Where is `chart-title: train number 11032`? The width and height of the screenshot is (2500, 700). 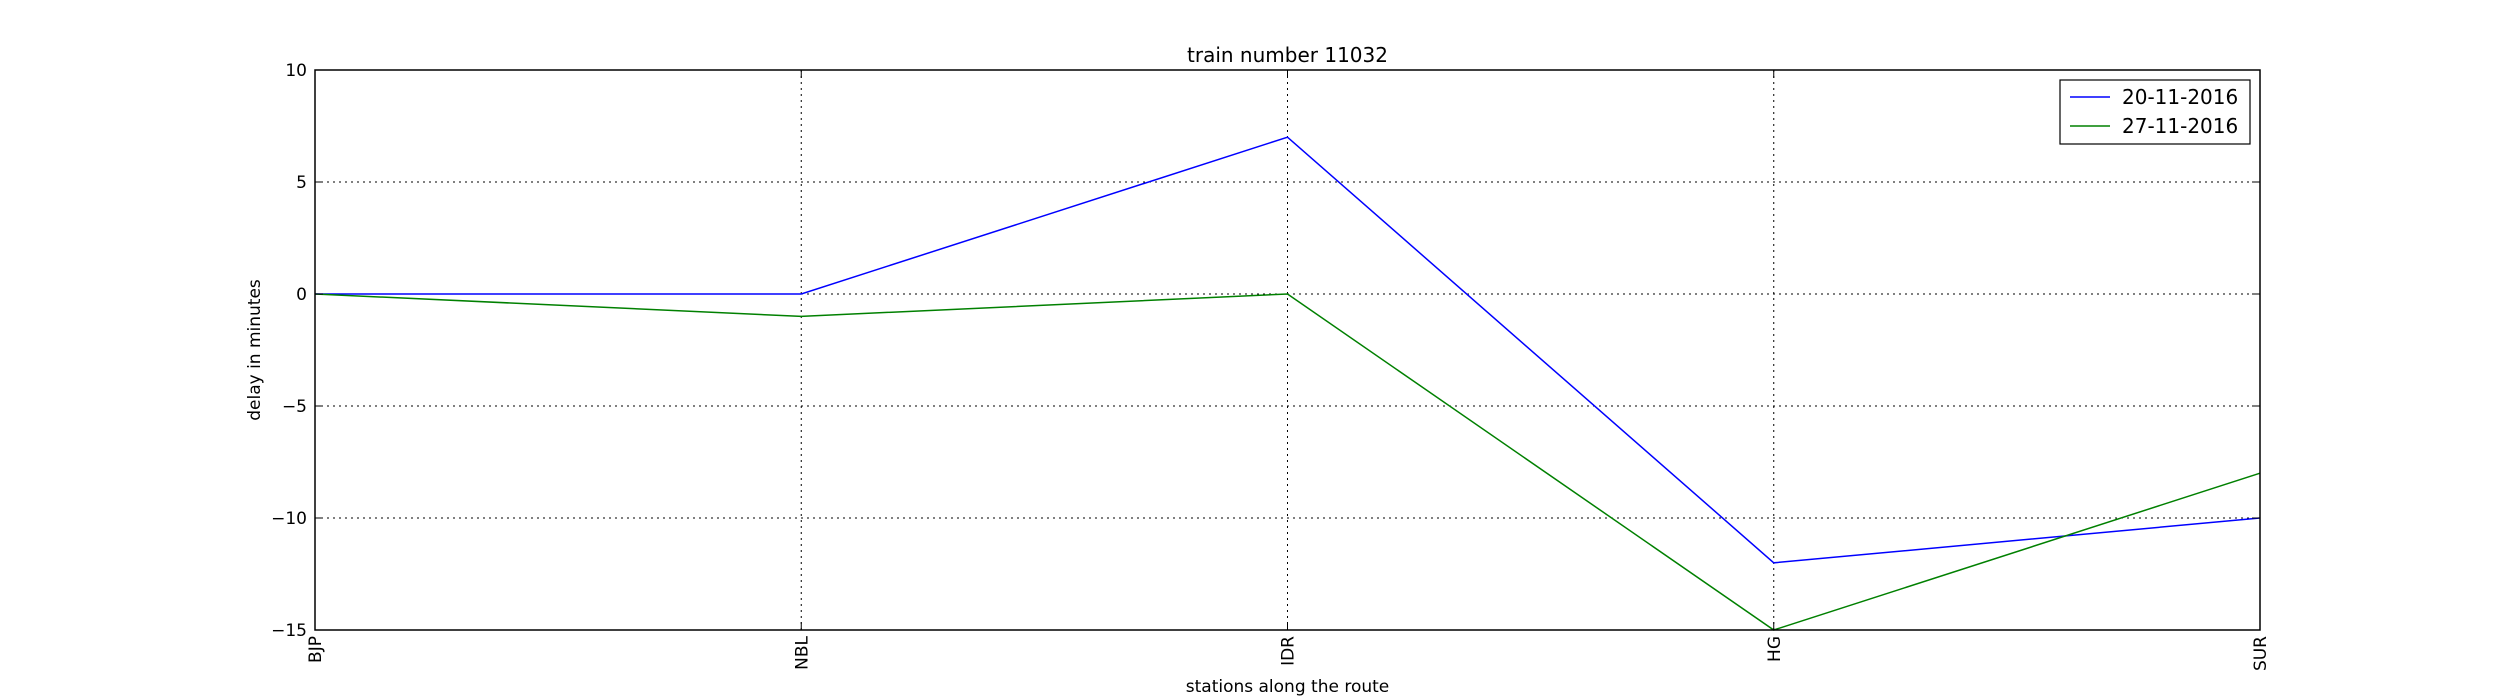
chart-title: train number 11032 is located at coordinates (1287, 55).